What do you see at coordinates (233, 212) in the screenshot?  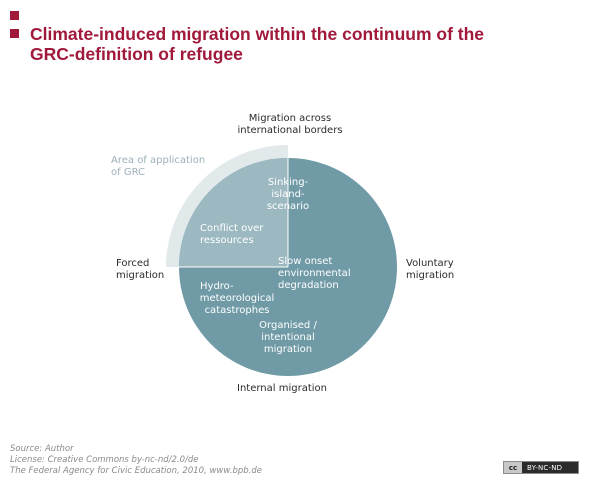 I see `grc-quadrant` at bounding box center [233, 212].